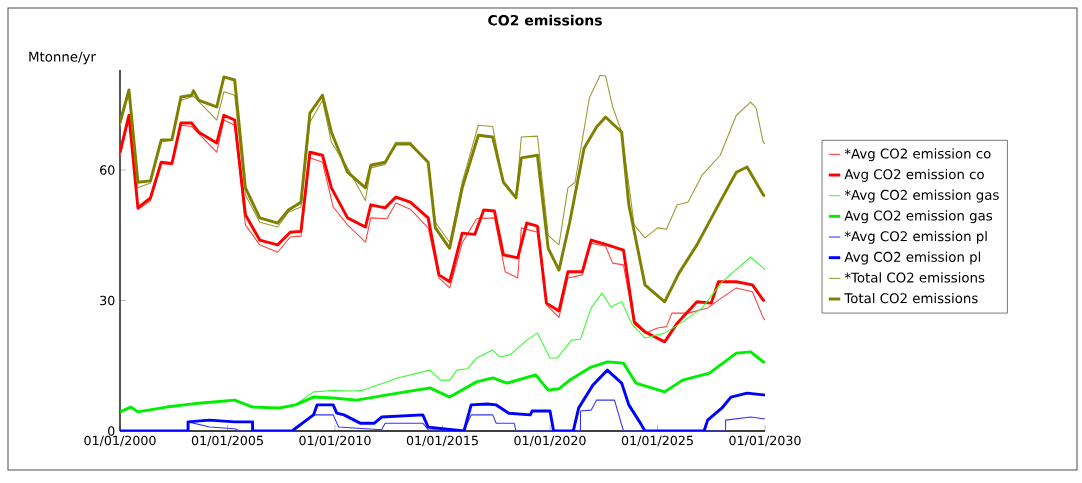  Describe the element at coordinates (227, 441) in the screenshot. I see `x-tick-label: 01/01/2005` at that location.